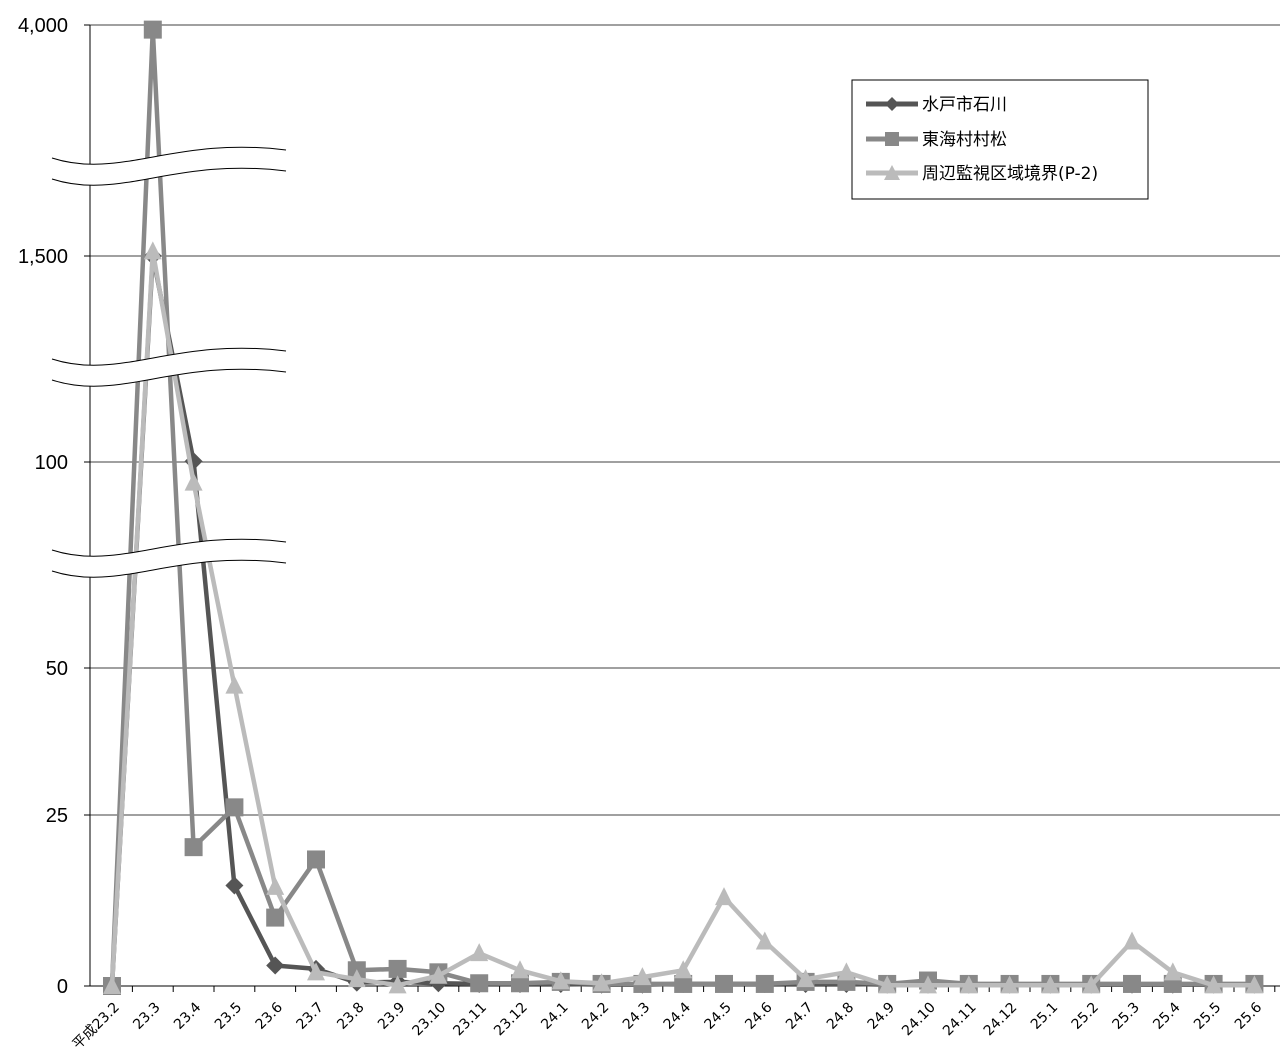  I want to click on legend-label-series-2: 東海村村松, so click(964, 140).